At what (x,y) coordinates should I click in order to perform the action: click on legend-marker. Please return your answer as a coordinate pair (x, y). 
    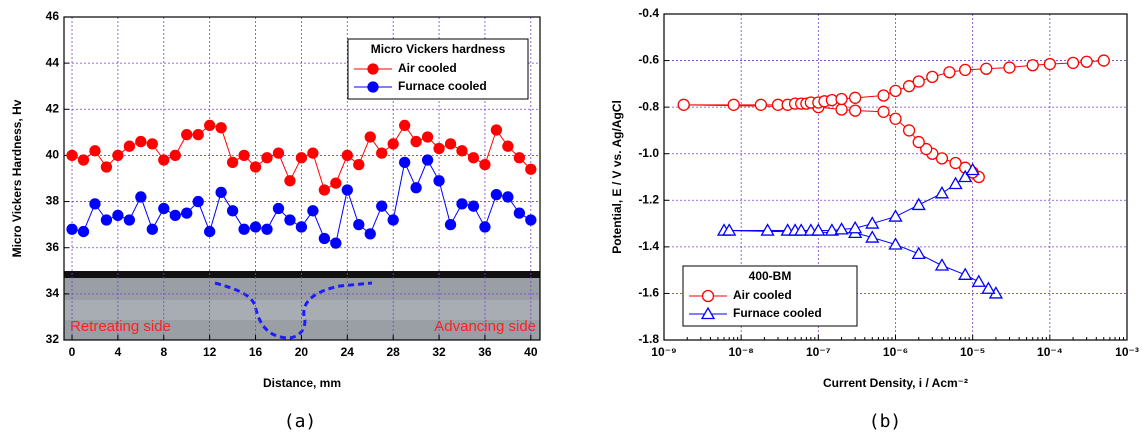
    Looking at the image, I should click on (708, 313).